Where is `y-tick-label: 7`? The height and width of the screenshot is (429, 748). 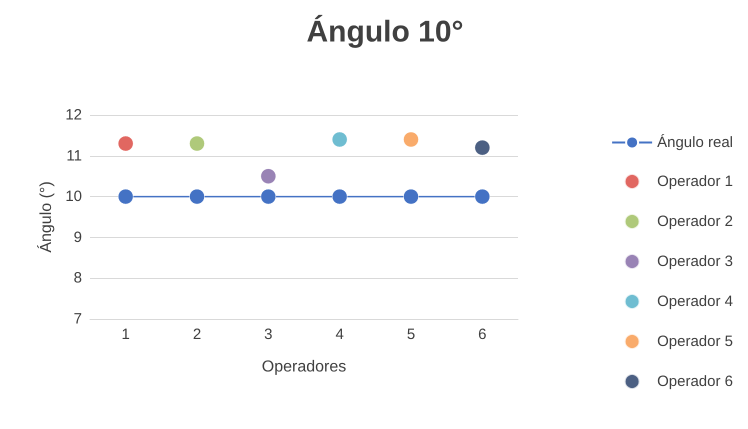
y-tick-label: 7 is located at coordinates (78, 319).